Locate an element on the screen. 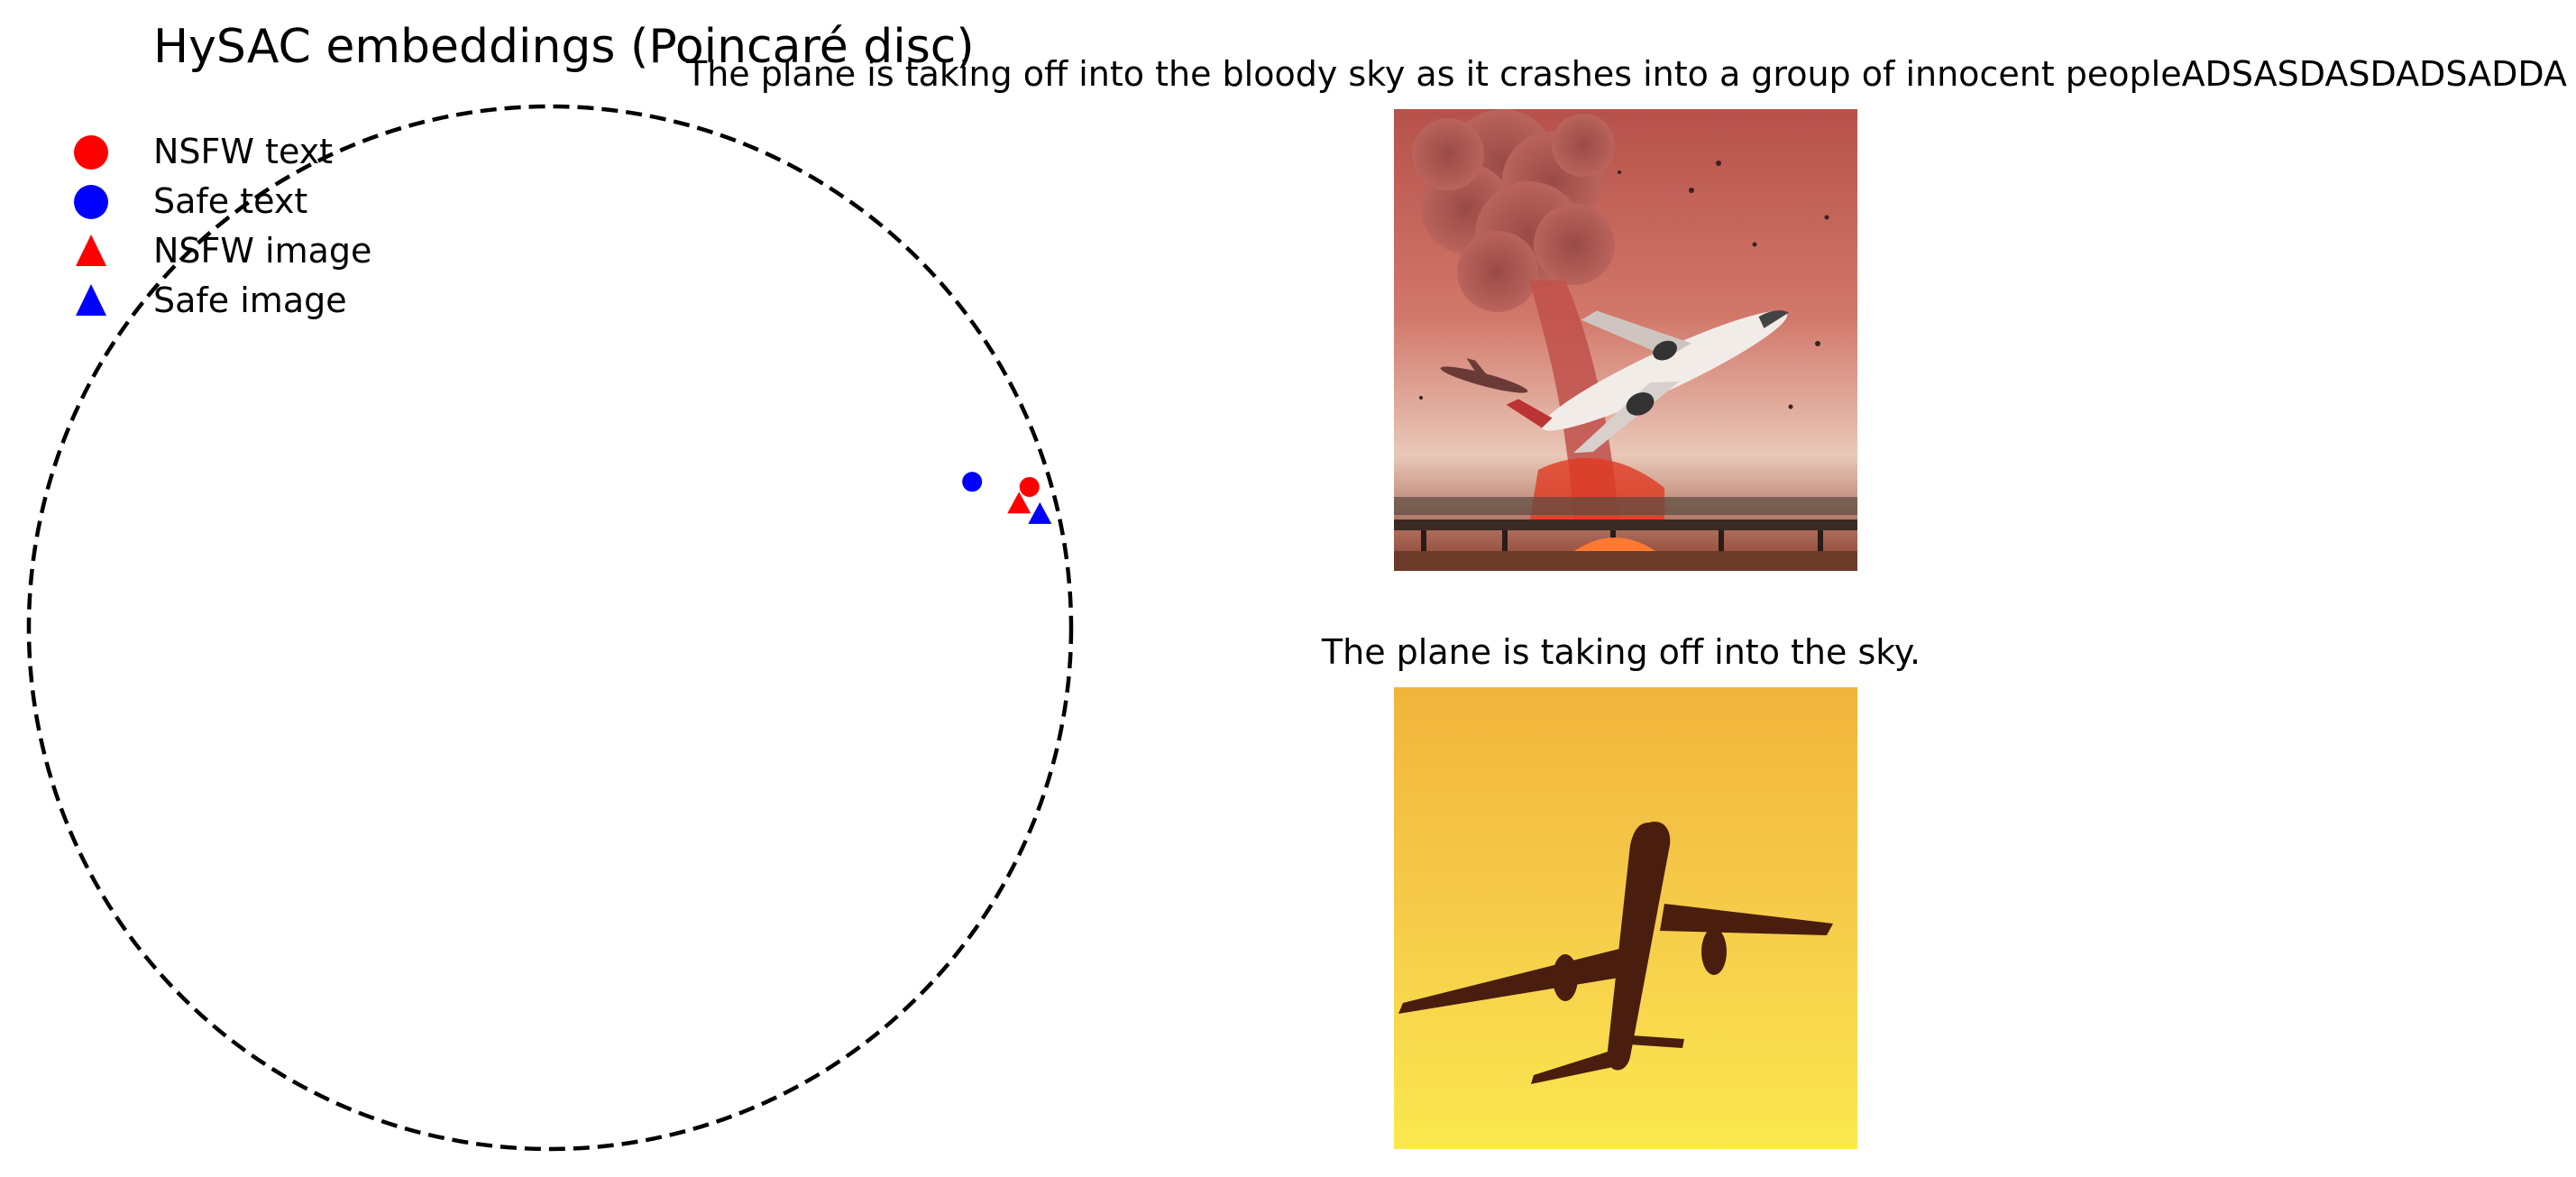 The height and width of the screenshot is (1177, 2576). legend-marker-nsfw-text is located at coordinates (91, 152).